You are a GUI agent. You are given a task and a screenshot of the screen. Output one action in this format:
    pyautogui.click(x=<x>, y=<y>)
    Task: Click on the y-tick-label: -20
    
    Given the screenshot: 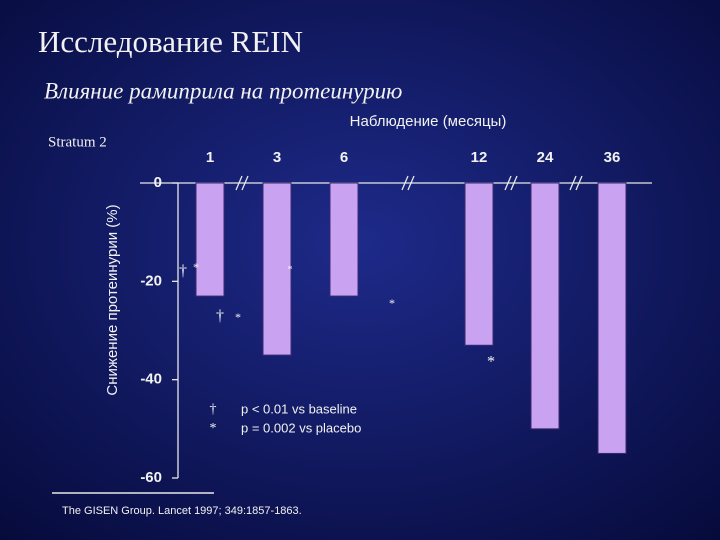 What is the action you would take?
    pyautogui.click(x=151, y=280)
    